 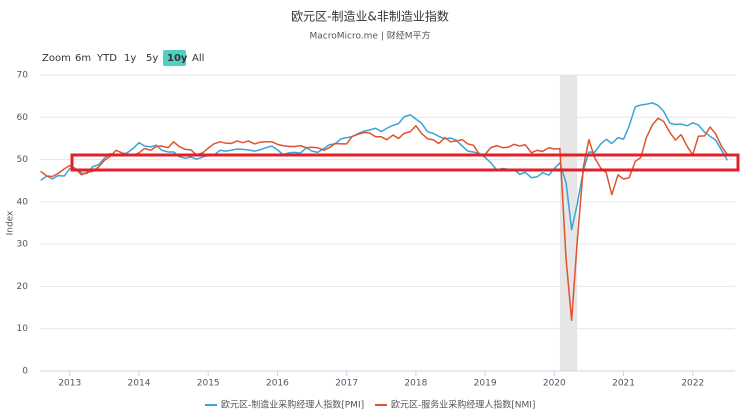 I want to click on y-tick-label: 10, so click(x=23, y=329).